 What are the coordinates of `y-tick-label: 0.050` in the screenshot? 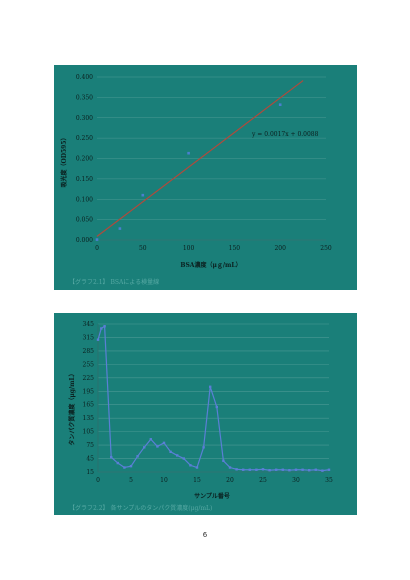 It's located at (84, 220).